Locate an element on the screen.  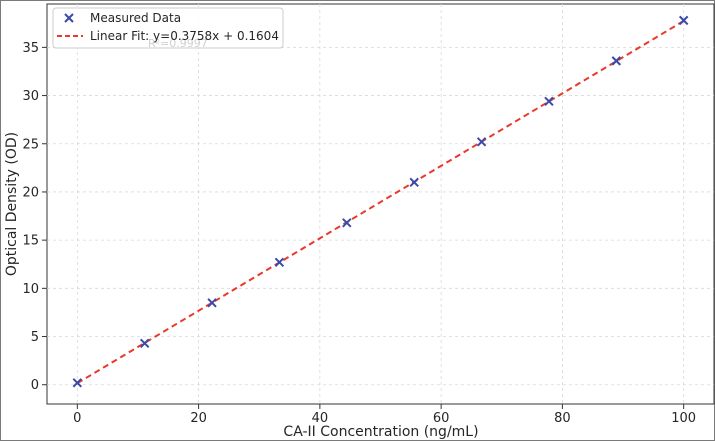
legend-label-fit: Linear Fit: y=0.3758x + 0.1604 is located at coordinates (184, 36).